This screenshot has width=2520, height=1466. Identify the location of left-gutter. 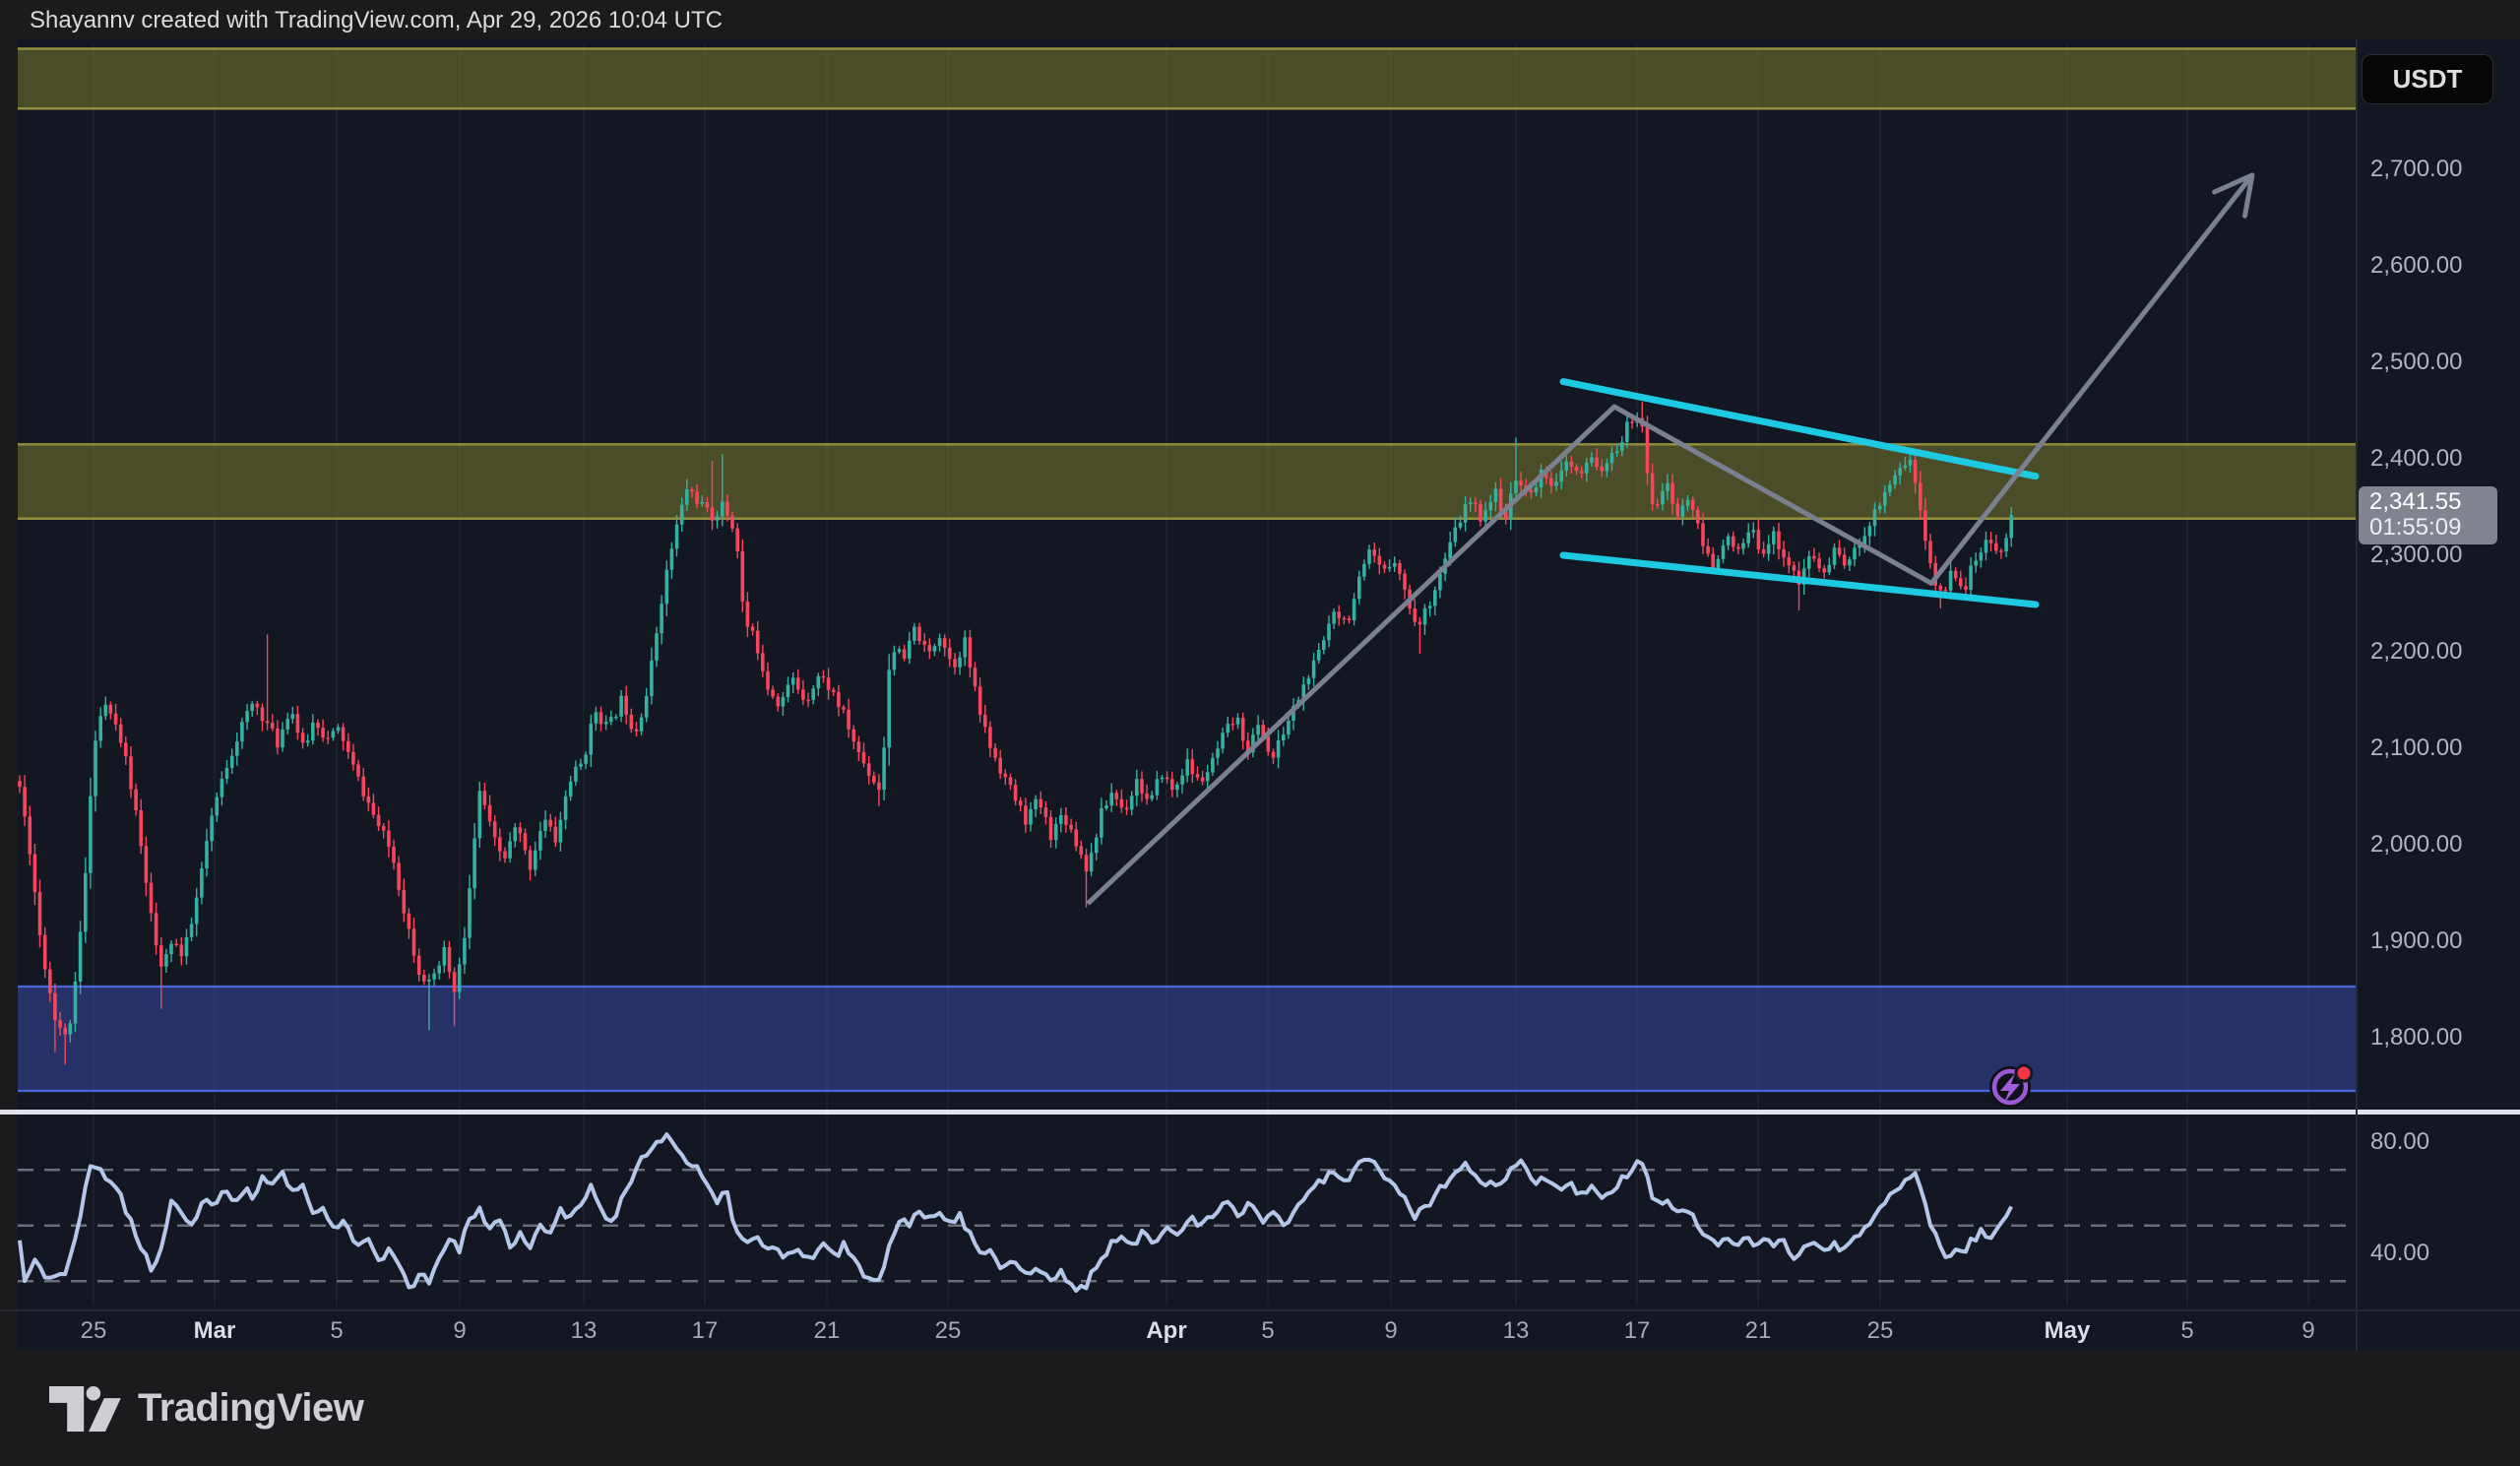
(9, 695).